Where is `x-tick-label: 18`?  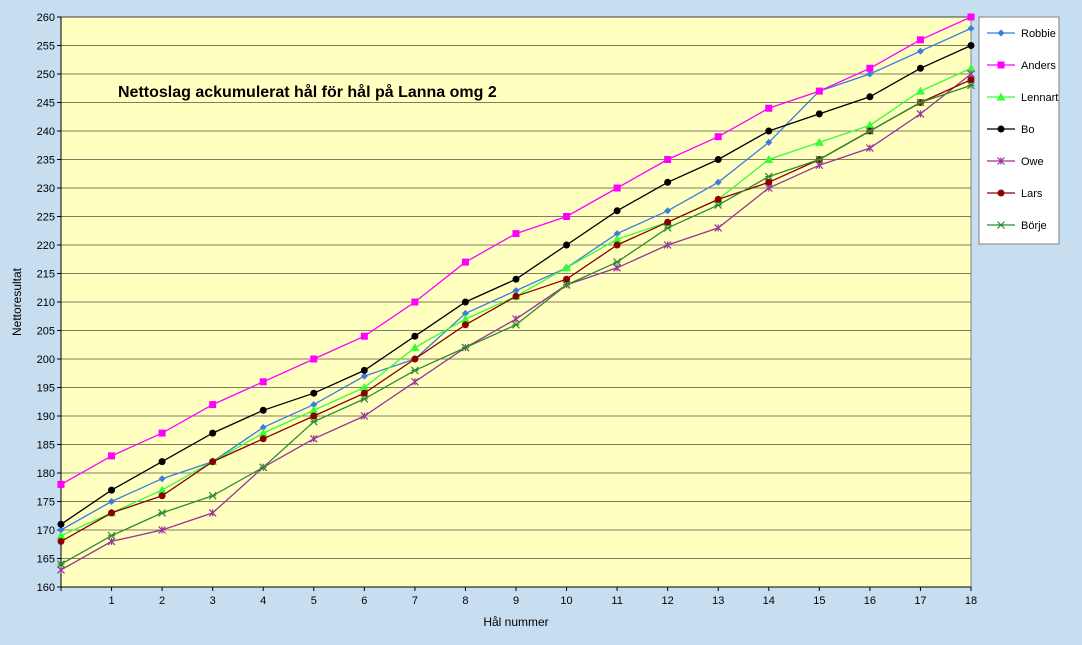
x-tick-label: 18 is located at coordinates (971, 601).